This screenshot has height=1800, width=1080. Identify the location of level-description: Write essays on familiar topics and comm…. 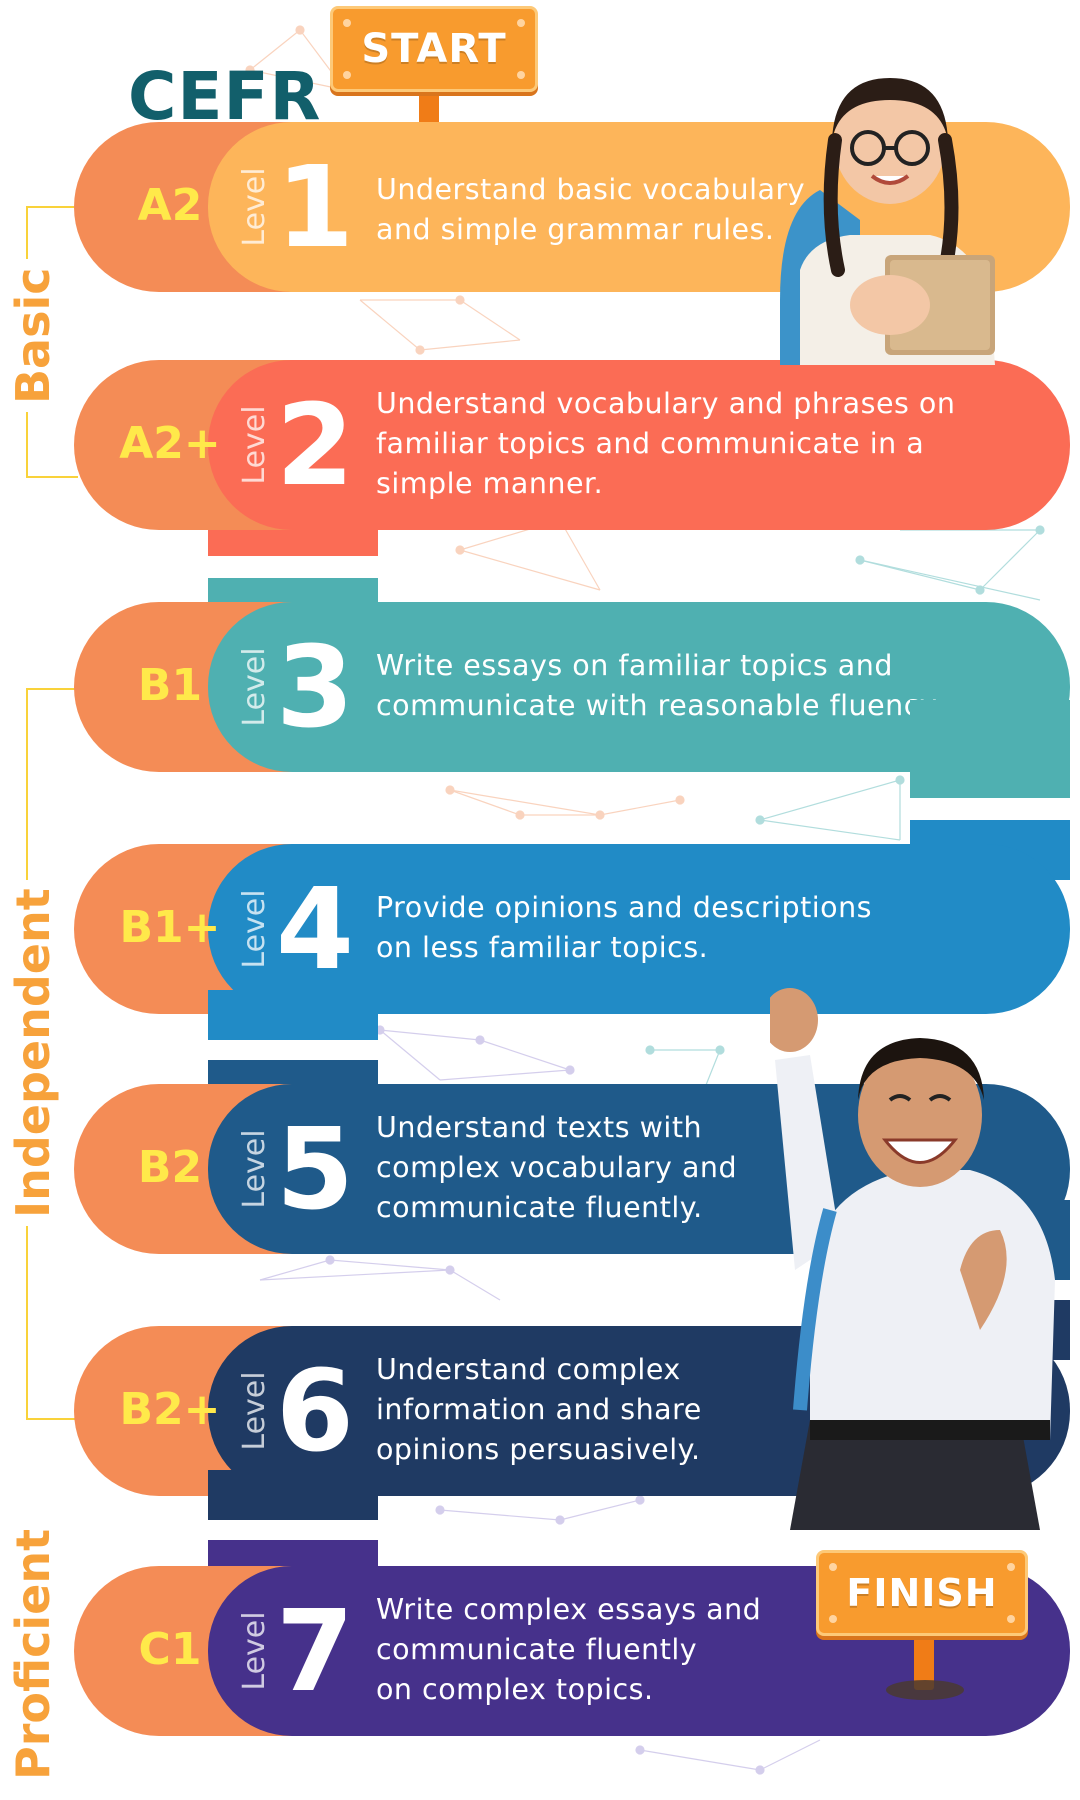
(659, 686).